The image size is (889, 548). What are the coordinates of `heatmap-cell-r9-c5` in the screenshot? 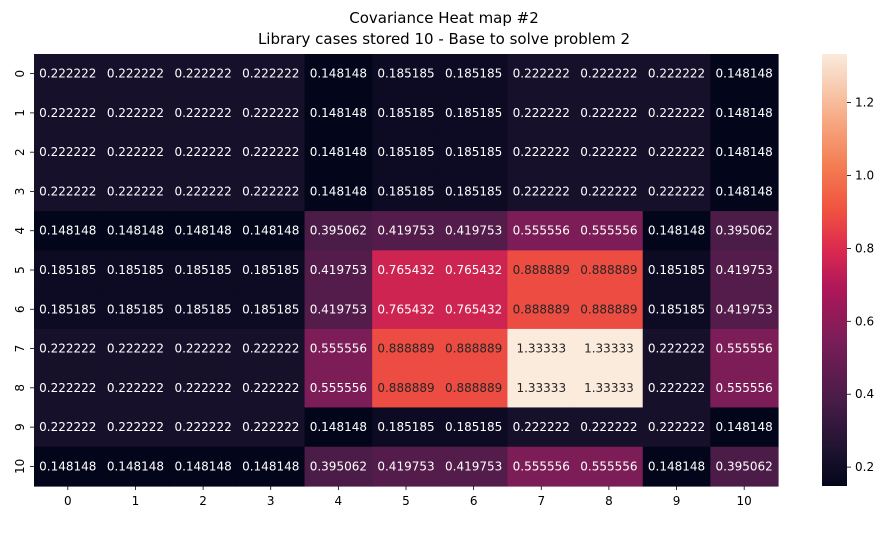 It's located at (406, 427).